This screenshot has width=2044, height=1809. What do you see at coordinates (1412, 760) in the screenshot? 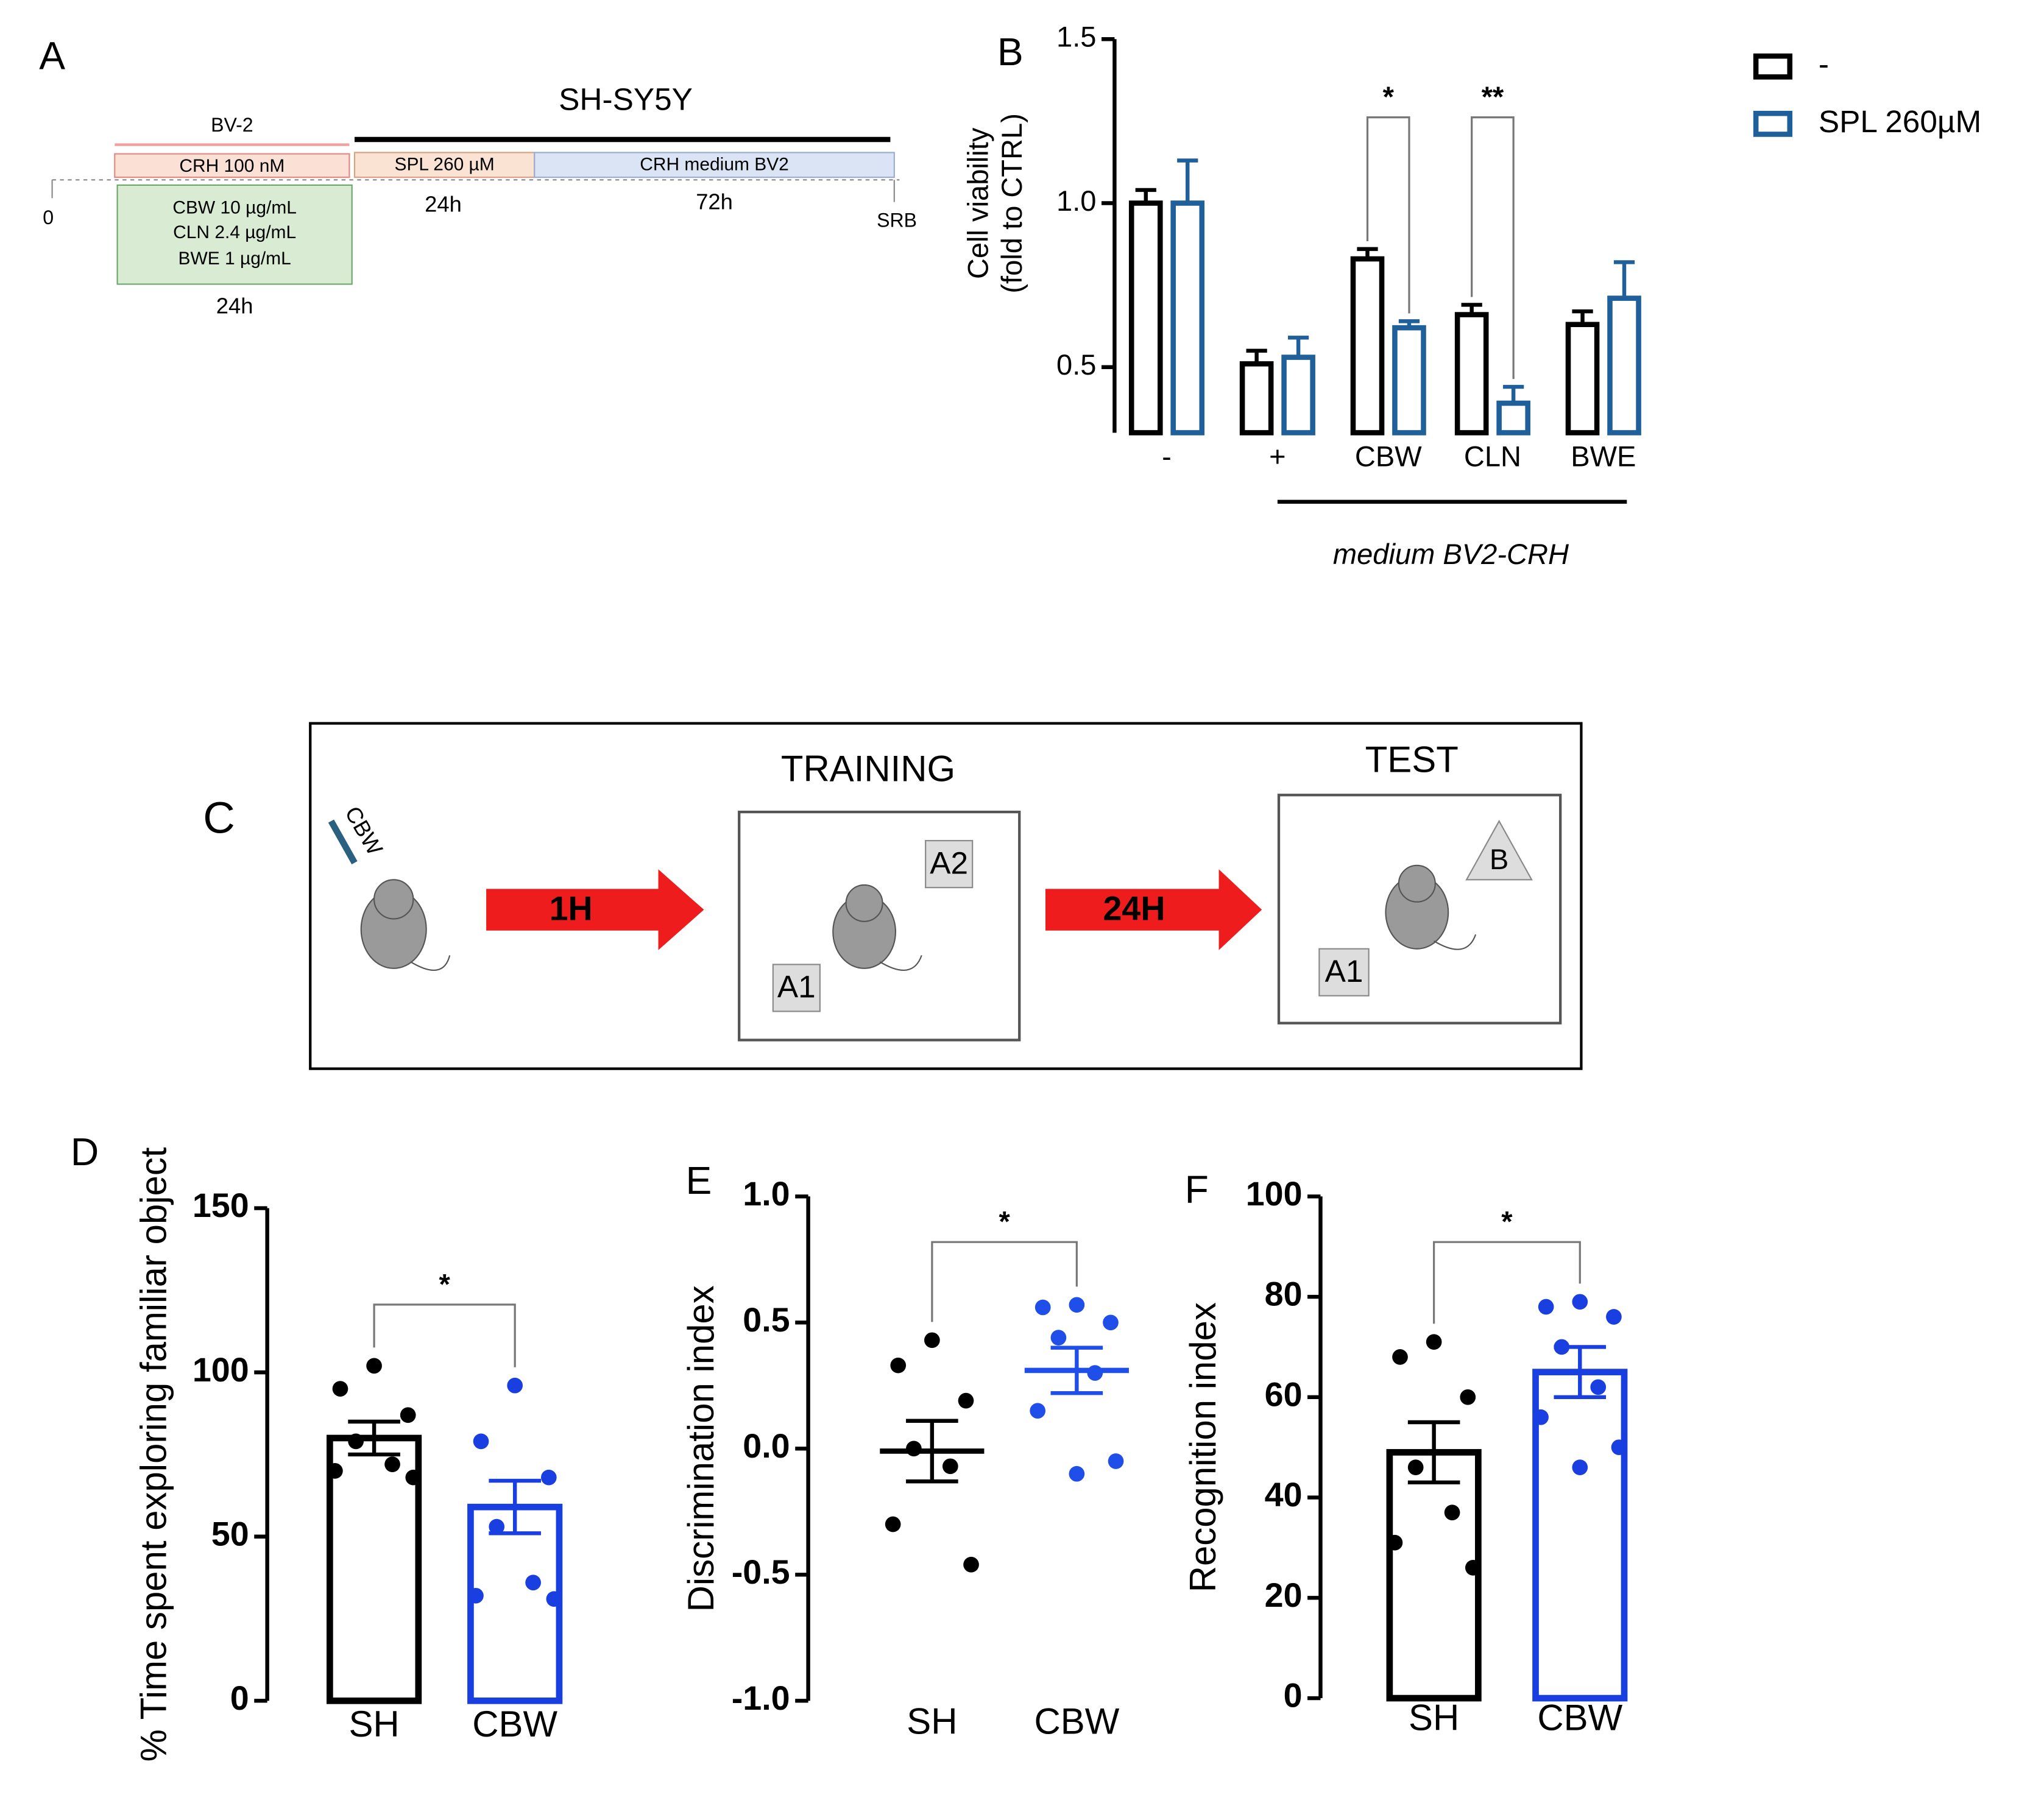
I see `stage-title: TEST` at bounding box center [1412, 760].